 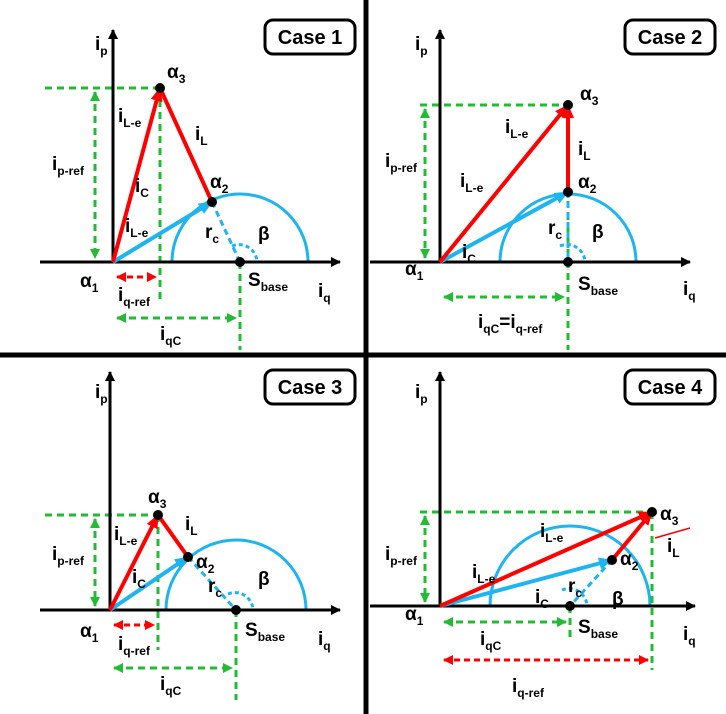 I want to click on subscript: base, so click(x=605, y=291).